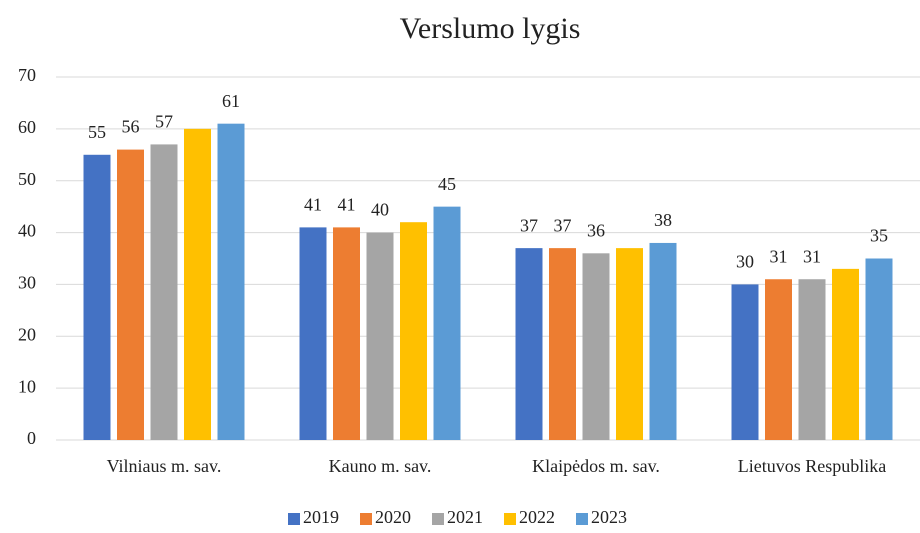 Image resolution: width=920 pixels, height=533 pixels. I want to click on y-tick-label: 10, so click(27, 386).